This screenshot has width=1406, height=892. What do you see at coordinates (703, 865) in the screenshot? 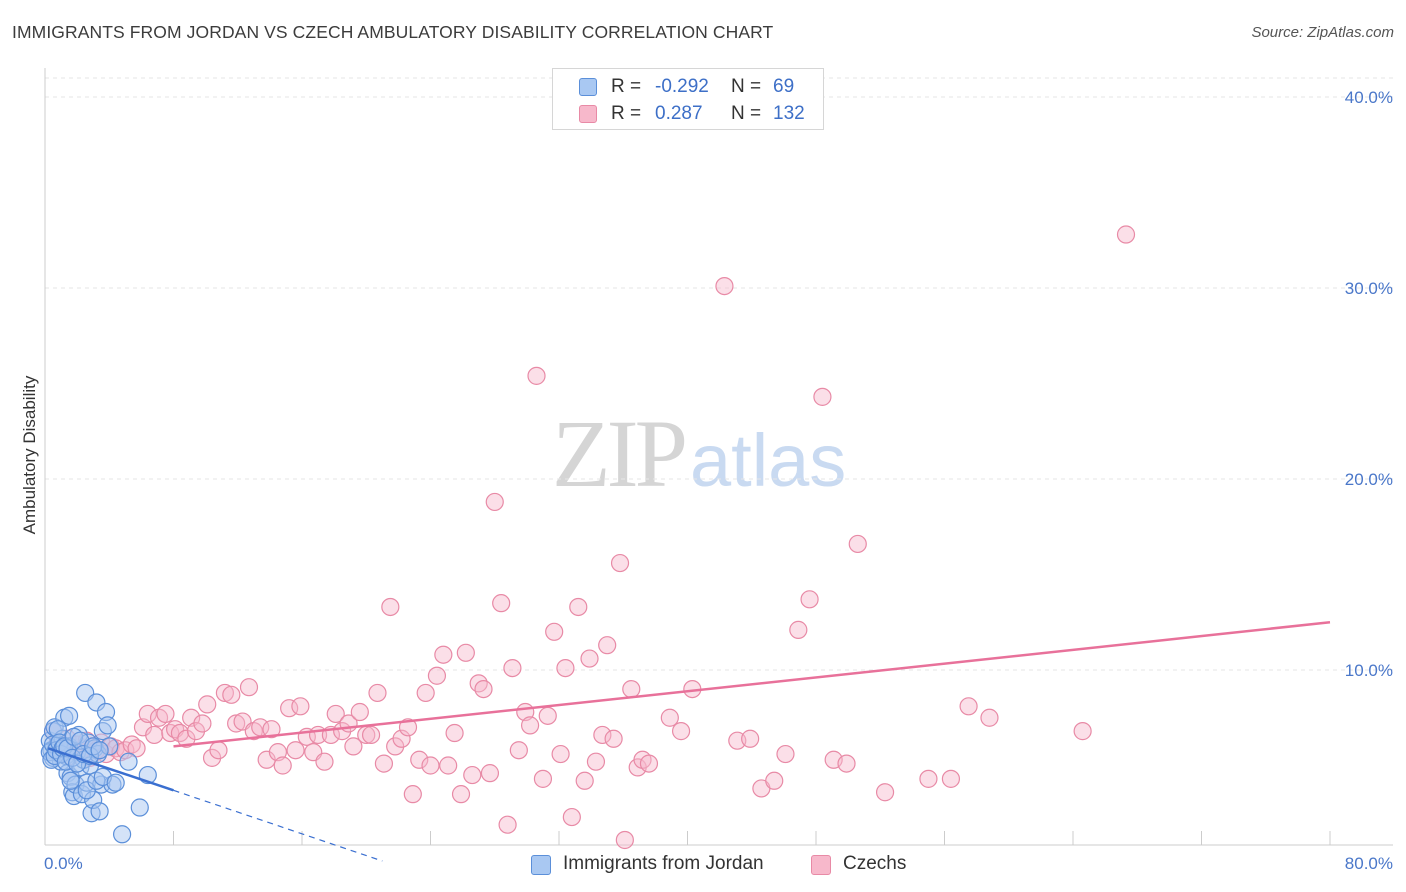
I see `series-legend: Immigrants from Jordan Czechs` at bounding box center [703, 865].